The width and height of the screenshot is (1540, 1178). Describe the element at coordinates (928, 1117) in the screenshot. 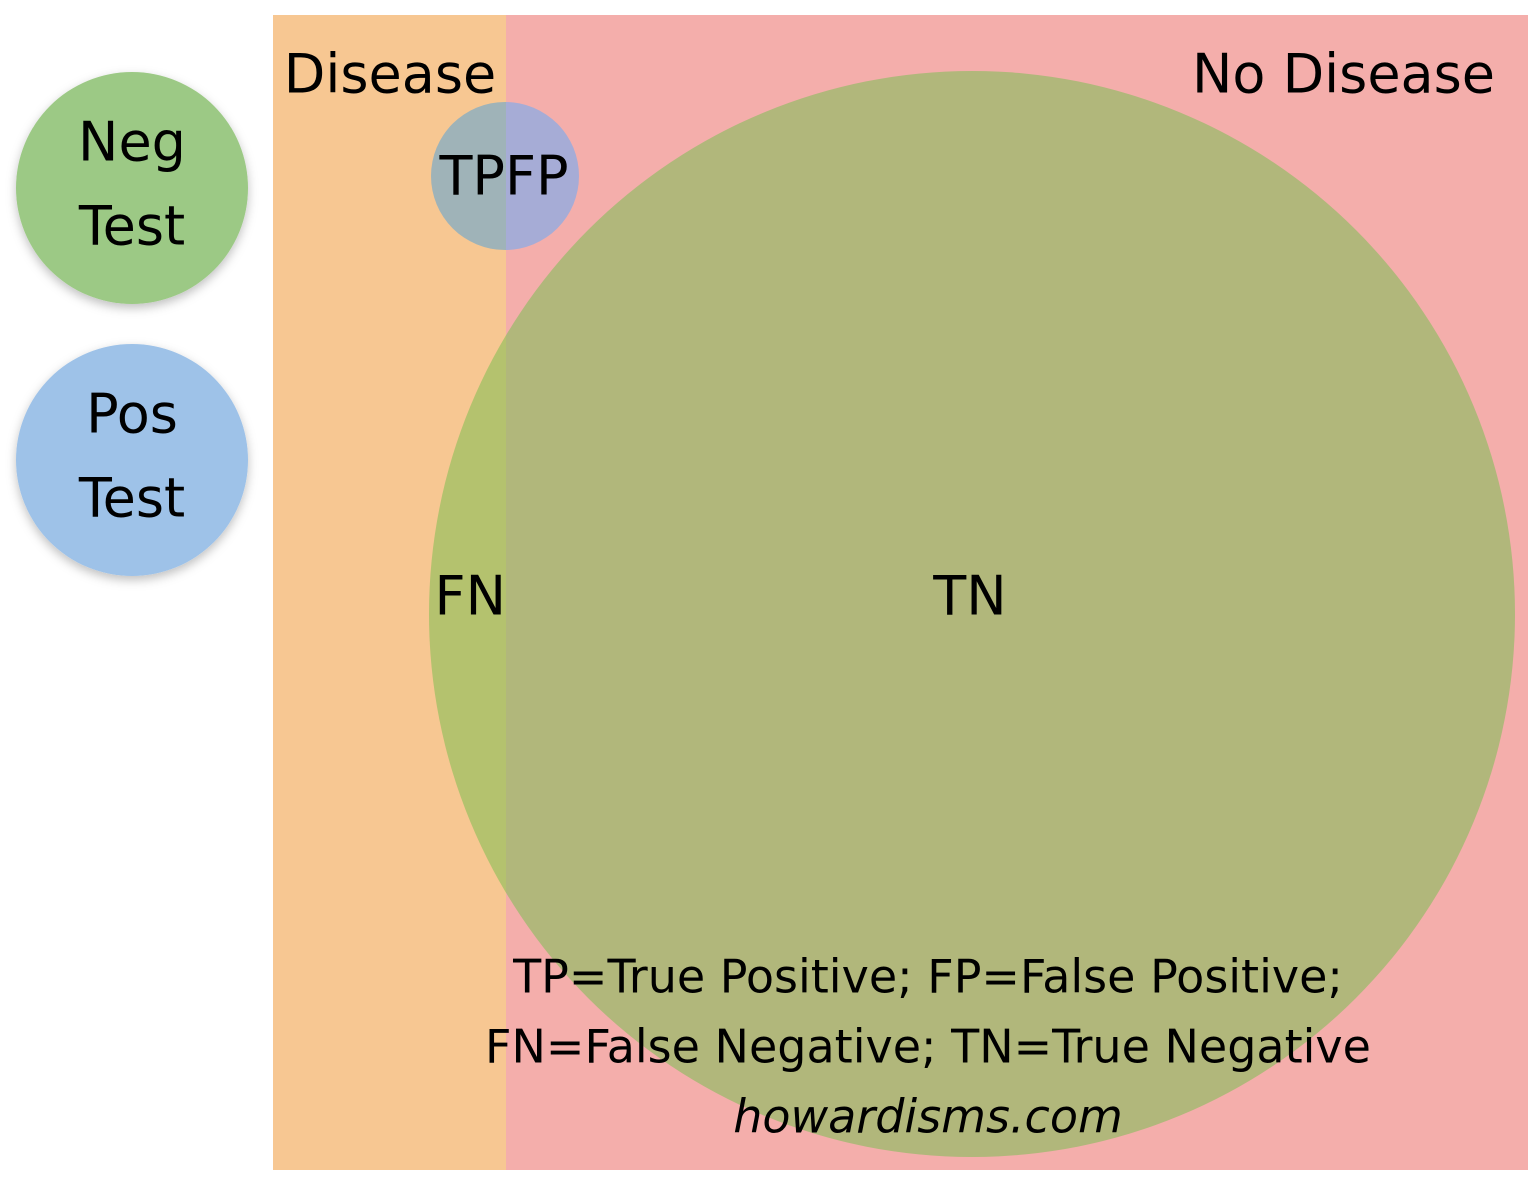

I see `footnote: howardisms.com` at that location.